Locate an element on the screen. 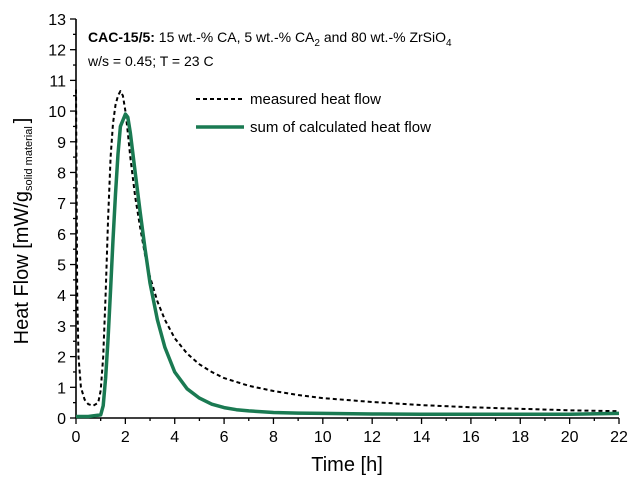  x-tick-label: 18 is located at coordinates (520, 437).